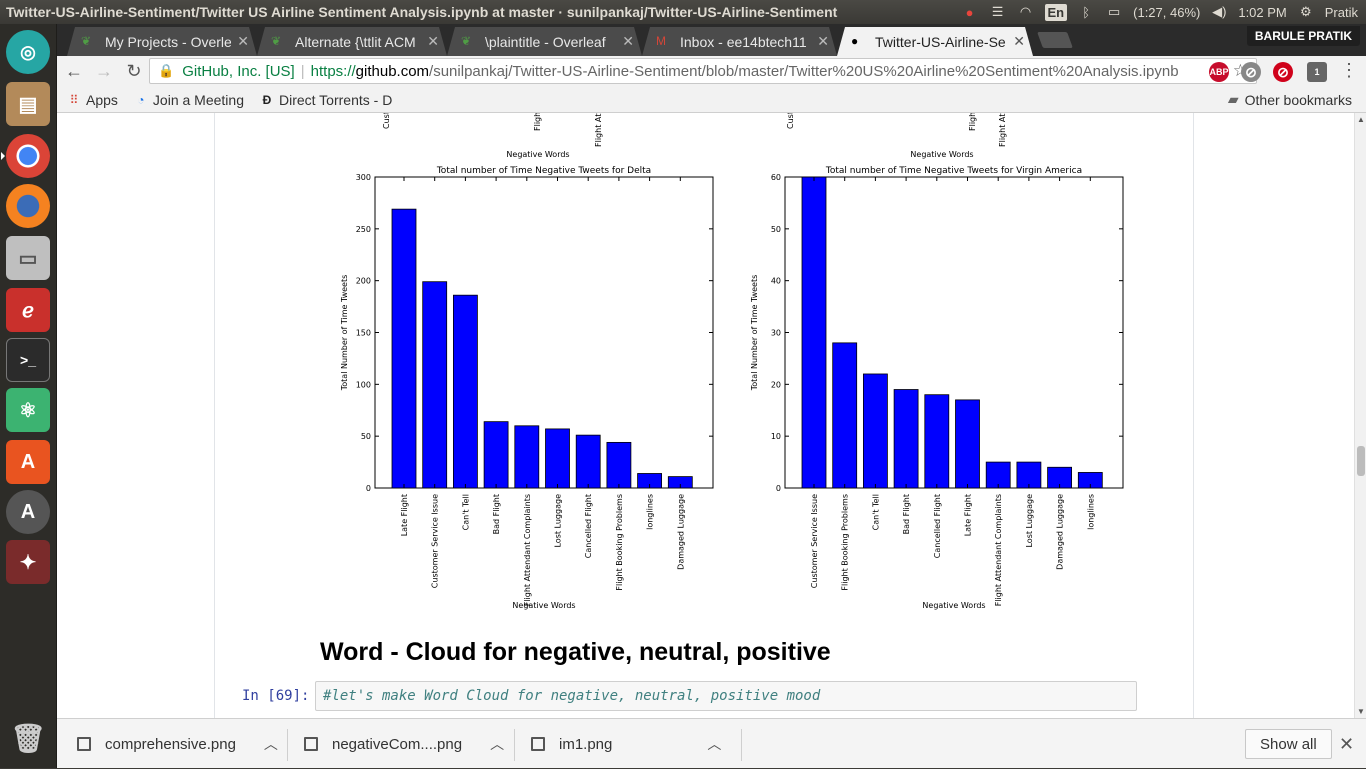 Image resolution: width=1366 pixels, height=769 pixels. What do you see at coordinates (937, 526) in the screenshot?
I see `x-tick-label: Cancelled Flight` at bounding box center [937, 526].